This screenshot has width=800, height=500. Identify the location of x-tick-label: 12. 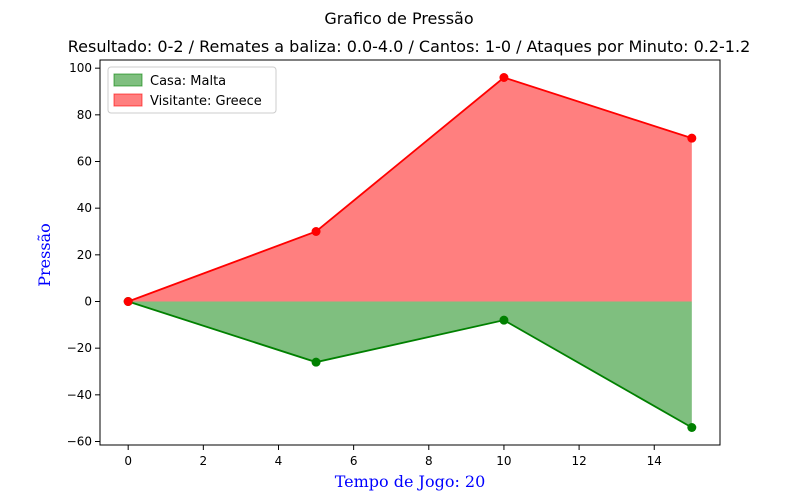
(578, 461).